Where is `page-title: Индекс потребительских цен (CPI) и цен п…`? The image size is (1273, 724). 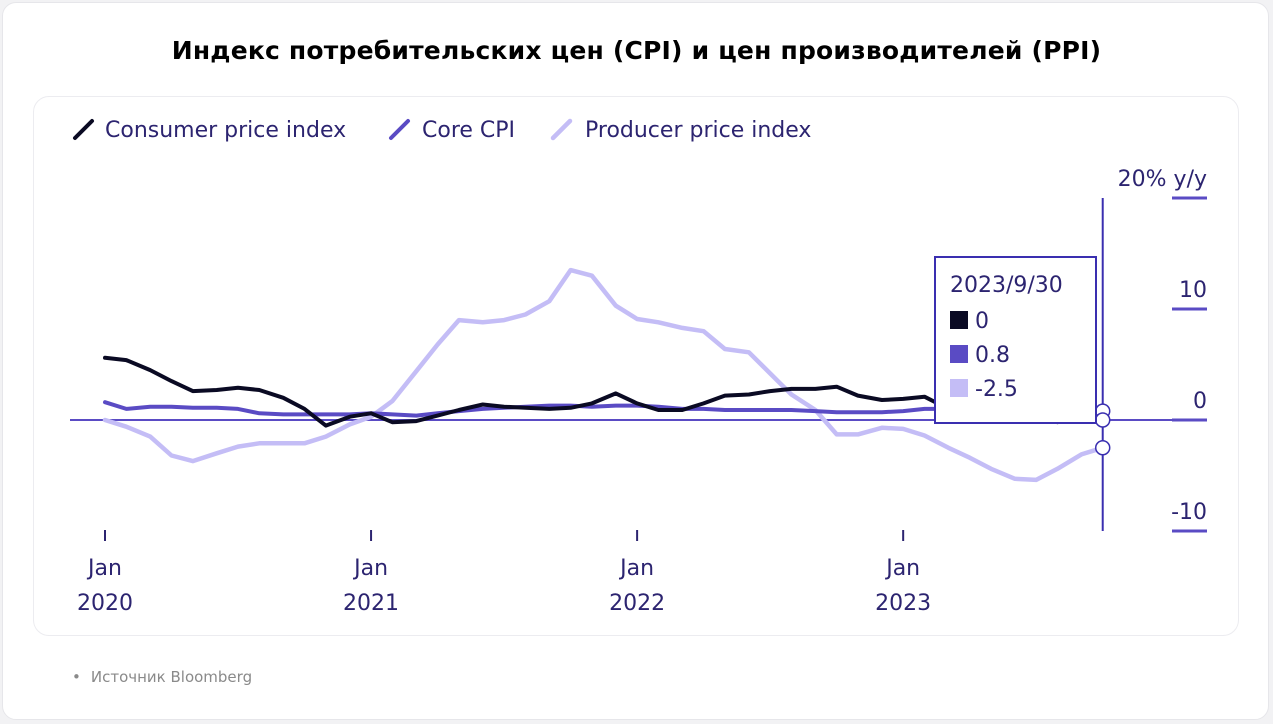
page-title: Индекс потребительских цен (CPI) и цен п… is located at coordinates (636, 50).